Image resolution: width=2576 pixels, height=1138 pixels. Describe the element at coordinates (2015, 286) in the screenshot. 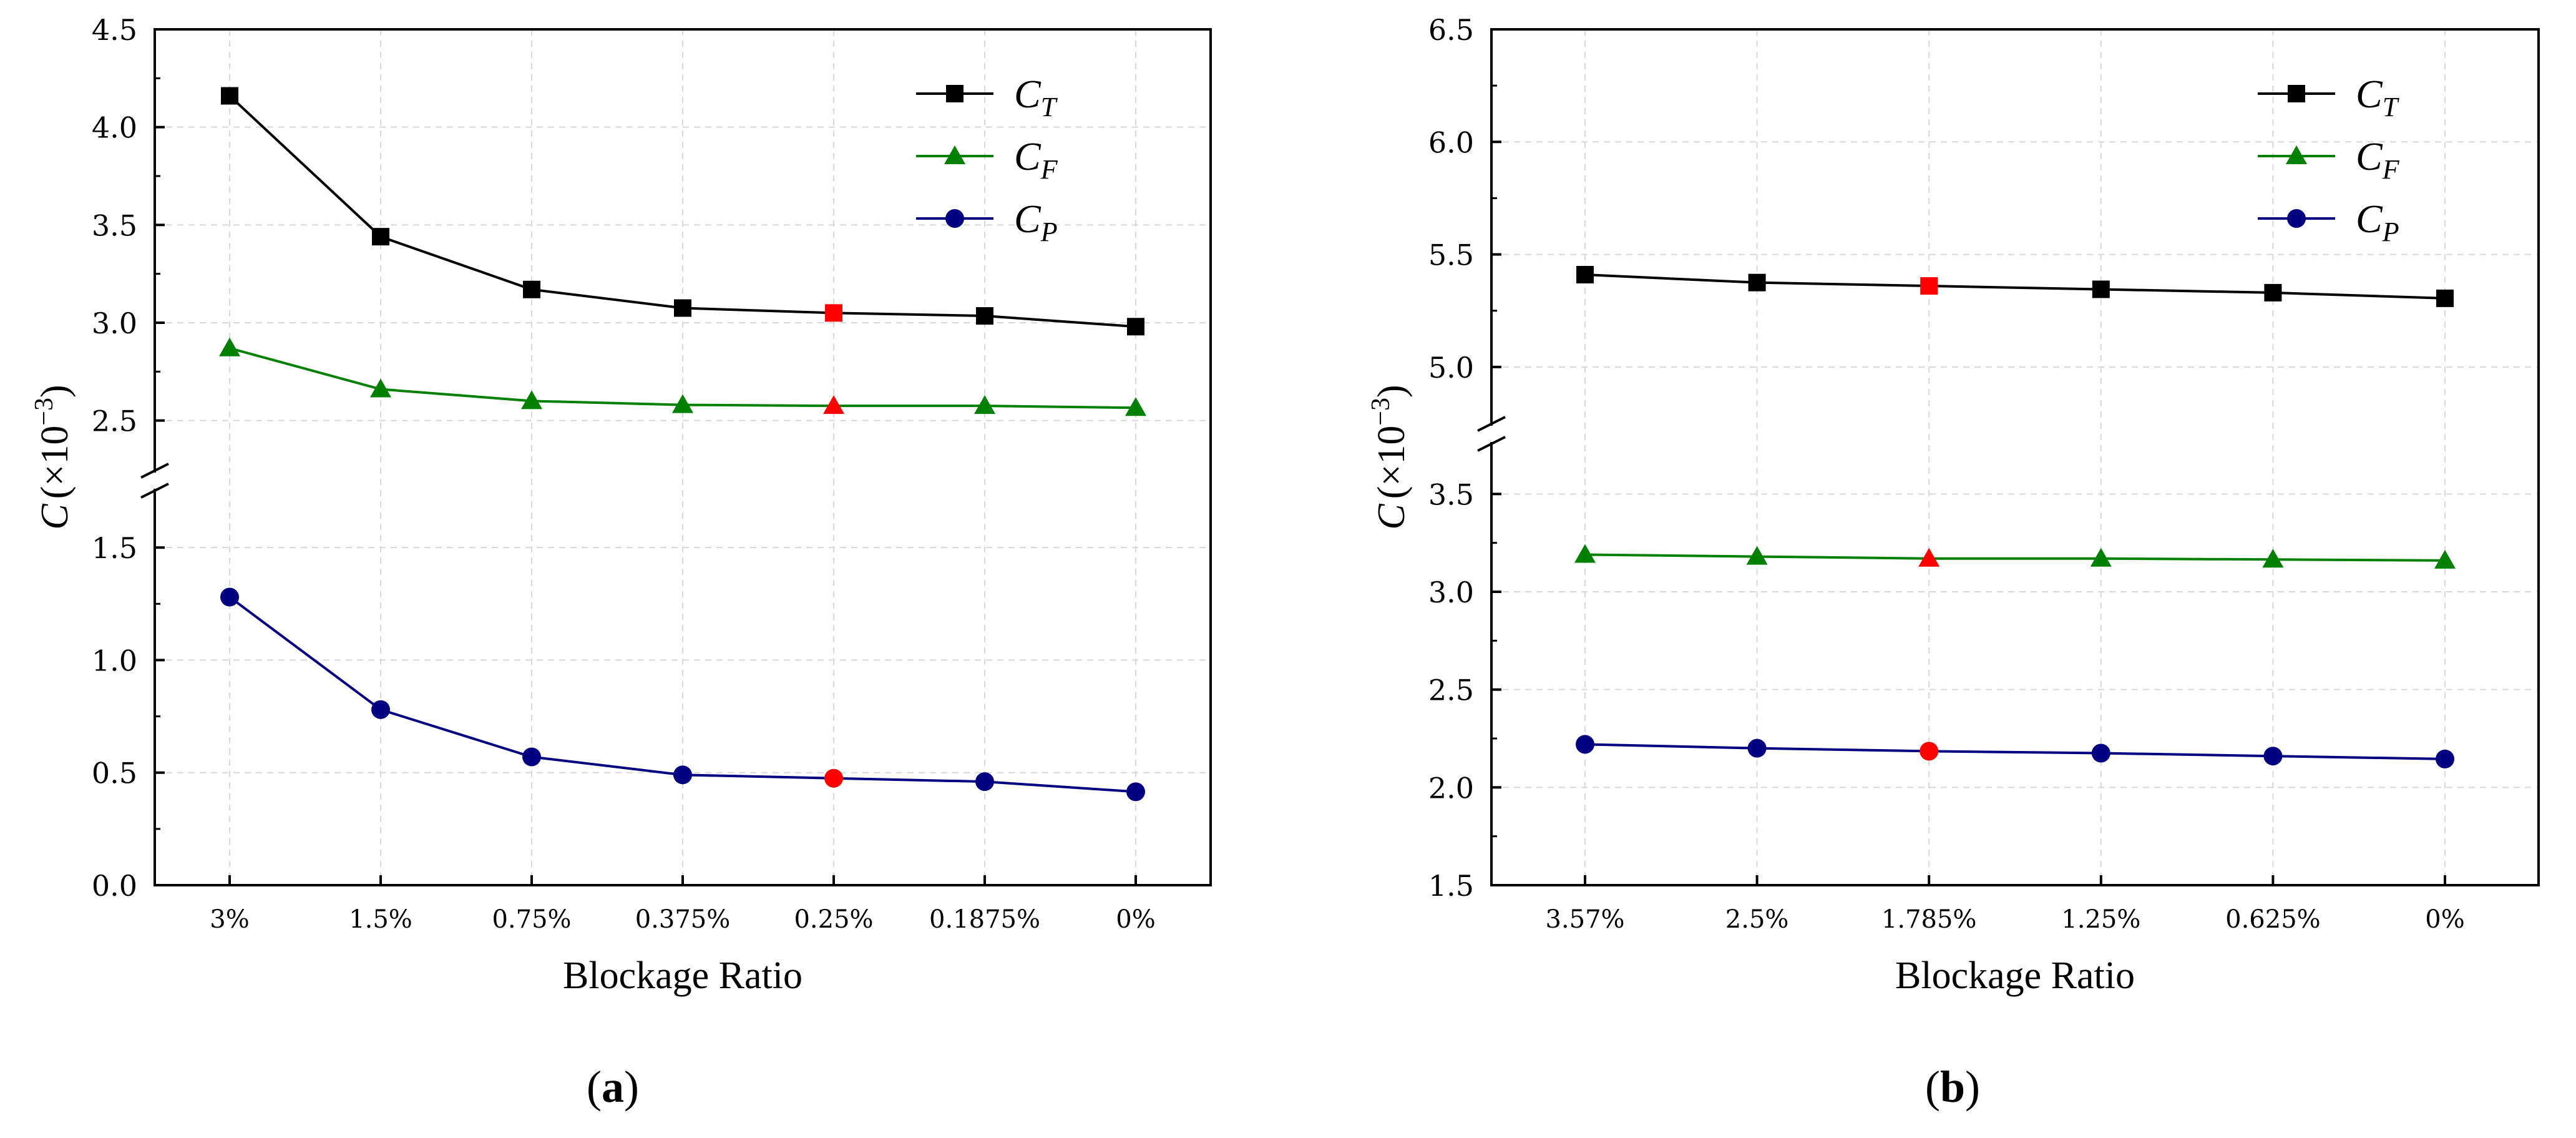

I see `series-line-T` at that location.